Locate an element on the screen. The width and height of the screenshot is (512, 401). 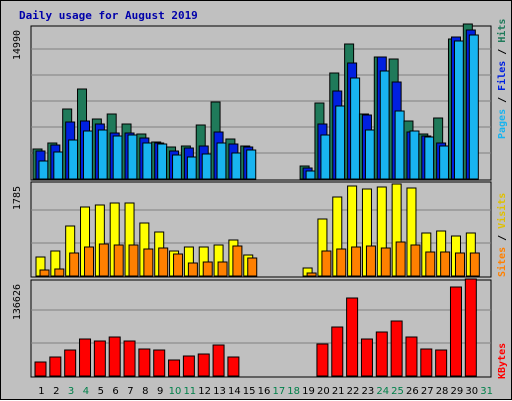
x-tick-label: 17 is located at coordinates (278, 391).